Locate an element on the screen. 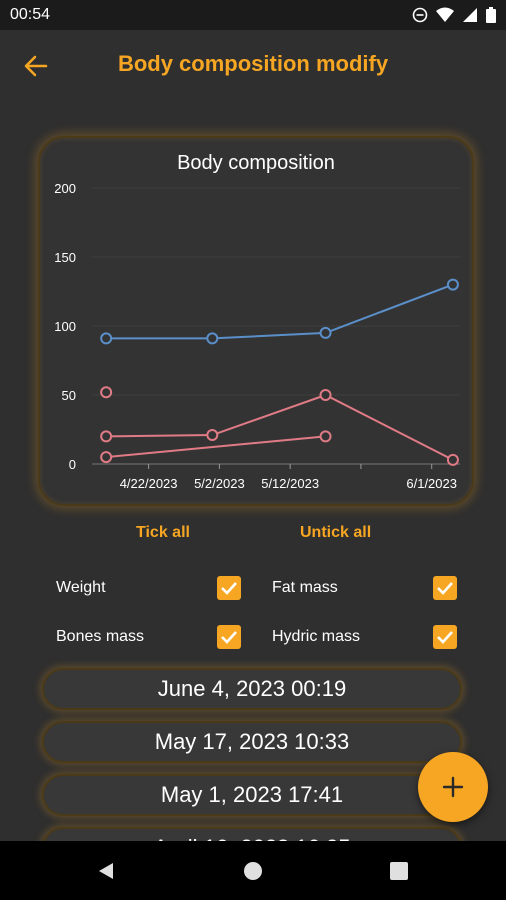  app-bar: Body composition modify is located at coordinates (253, 66).